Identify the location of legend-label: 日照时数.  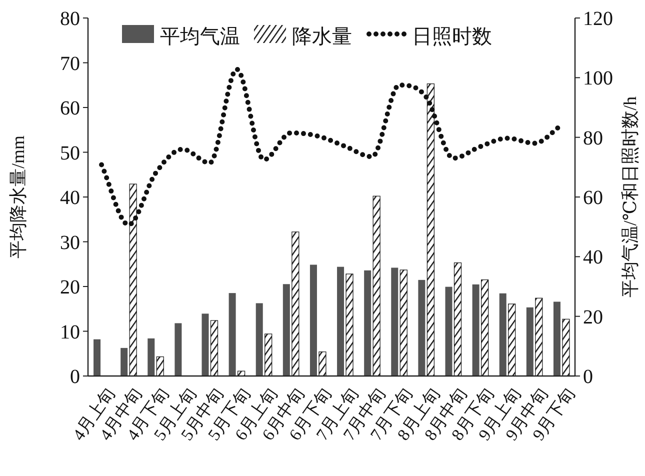
(452, 37).